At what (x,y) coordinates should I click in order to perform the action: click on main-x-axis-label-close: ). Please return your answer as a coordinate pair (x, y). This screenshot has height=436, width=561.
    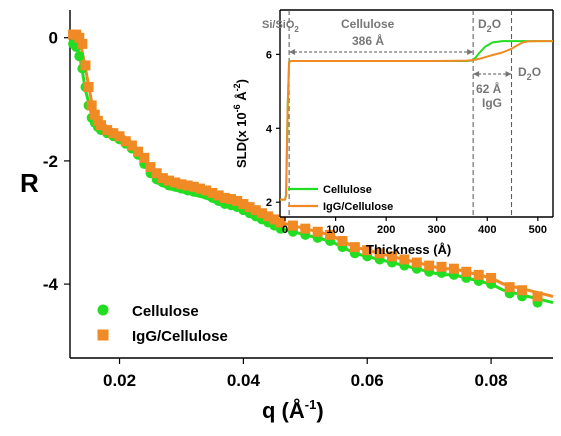
    Looking at the image, I should click on (319, 410).